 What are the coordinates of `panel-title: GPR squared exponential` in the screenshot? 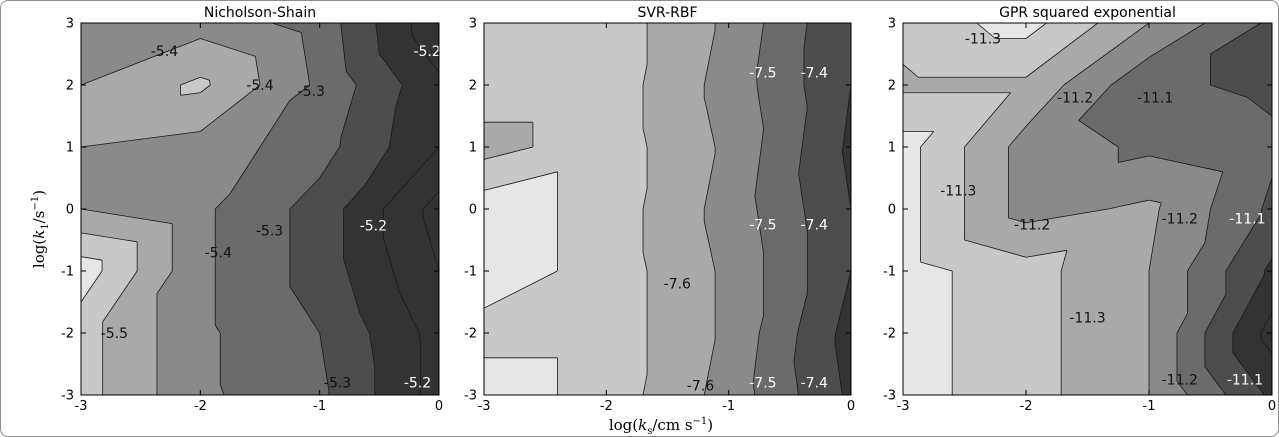 It's located at (1087, 13).